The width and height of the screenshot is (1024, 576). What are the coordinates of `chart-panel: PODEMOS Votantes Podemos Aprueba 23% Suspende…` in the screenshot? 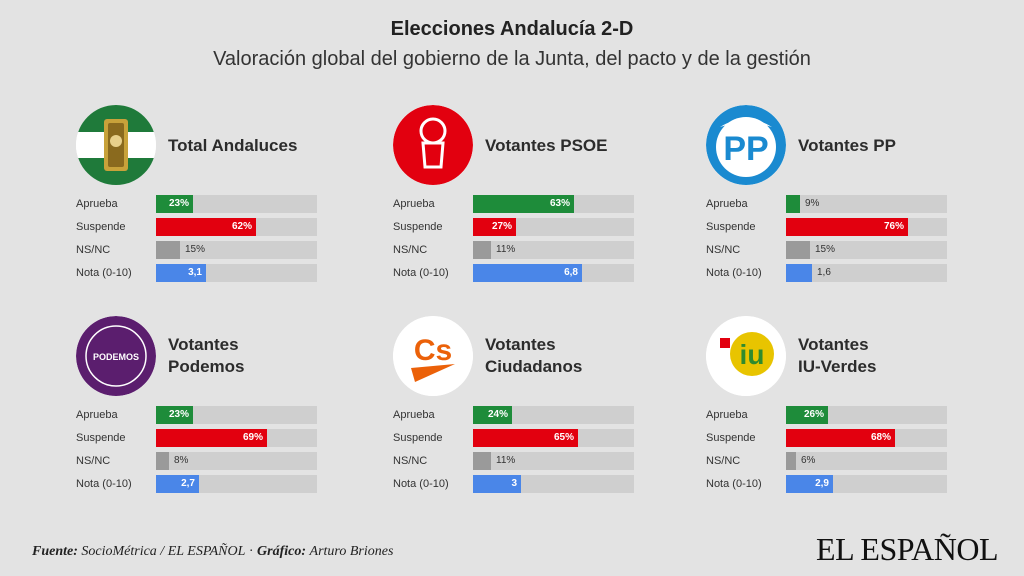 It's located at (226, 411).